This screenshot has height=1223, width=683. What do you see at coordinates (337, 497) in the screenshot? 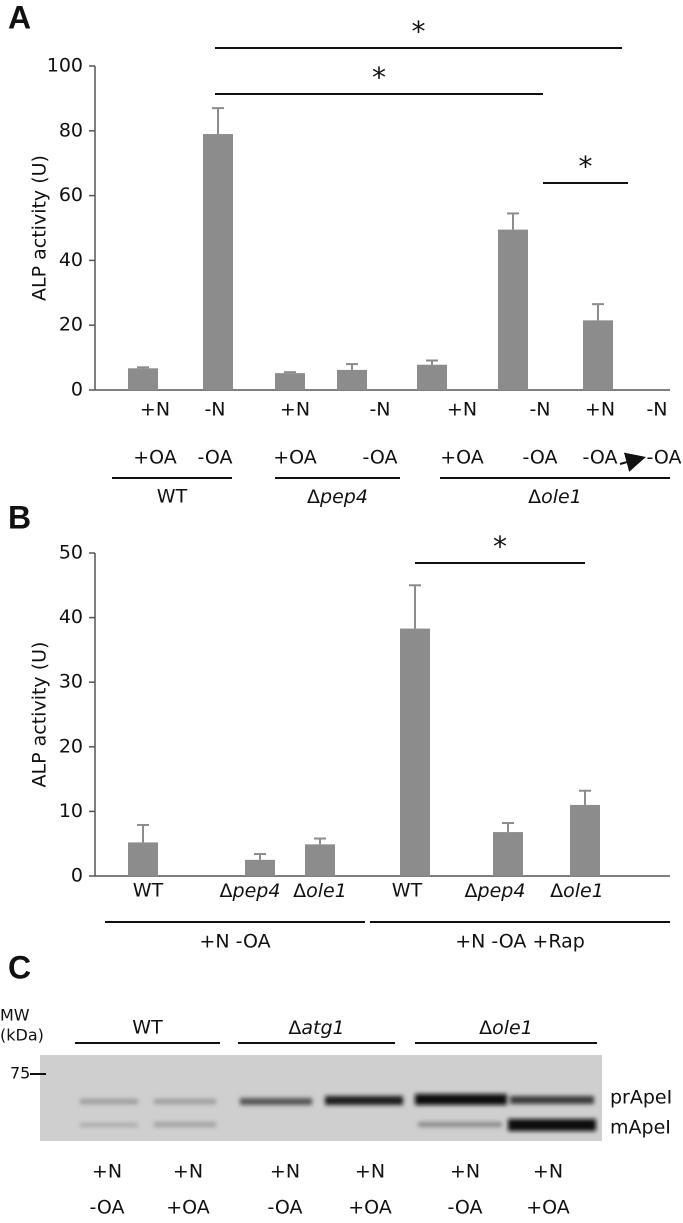
I see `group-label: Δpep4` at bounding box center [337, 497].